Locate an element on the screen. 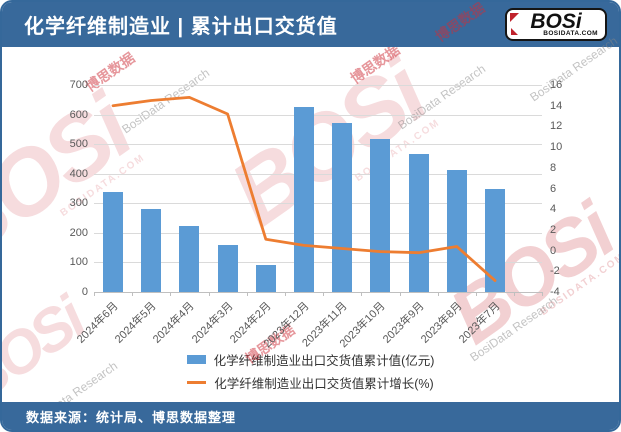 The width and height of the screenshot is (621, 432). y-axis-label-left: 500 is located at coordinates (78, 144).